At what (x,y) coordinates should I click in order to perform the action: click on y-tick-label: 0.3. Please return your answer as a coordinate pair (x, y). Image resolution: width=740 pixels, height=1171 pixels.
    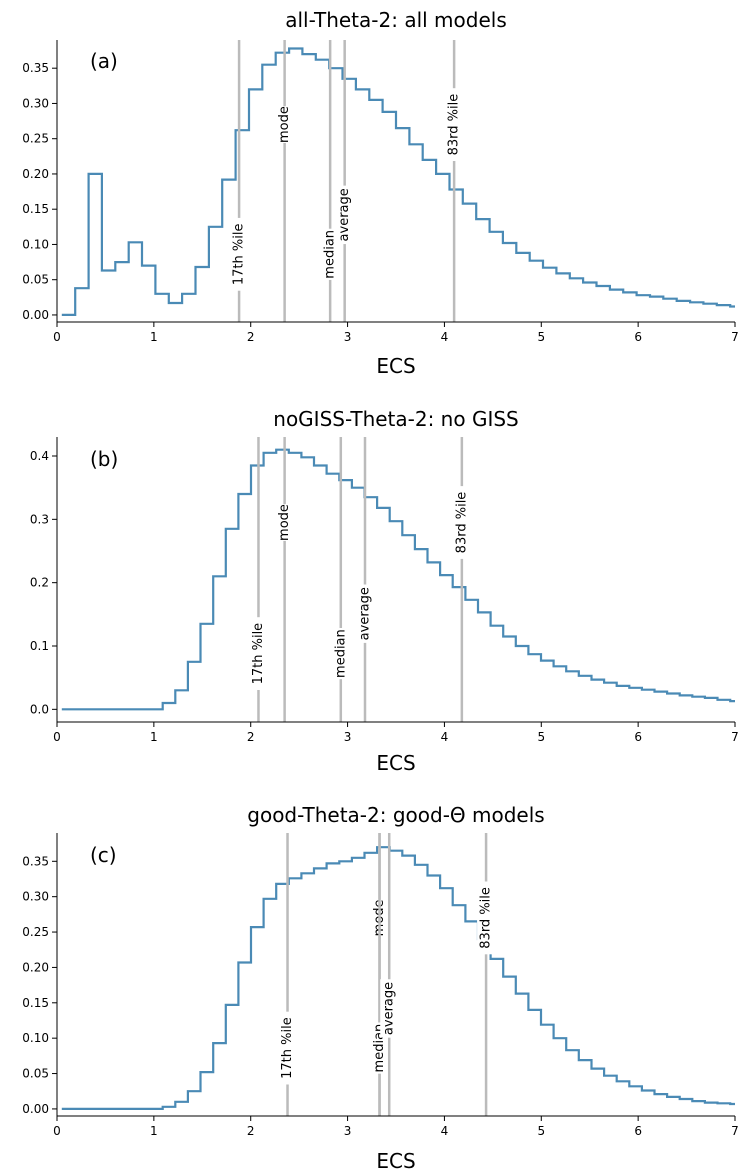
    Looking at the image, I should click on (39, 519).